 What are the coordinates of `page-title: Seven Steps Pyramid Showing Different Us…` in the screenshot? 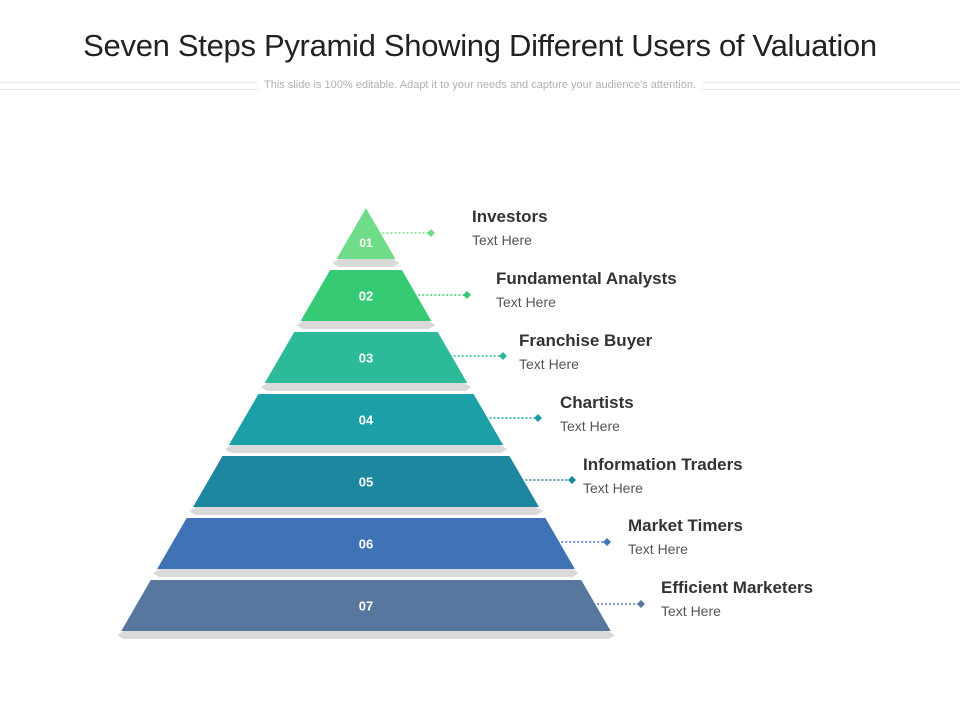 It's located at (480, 45).